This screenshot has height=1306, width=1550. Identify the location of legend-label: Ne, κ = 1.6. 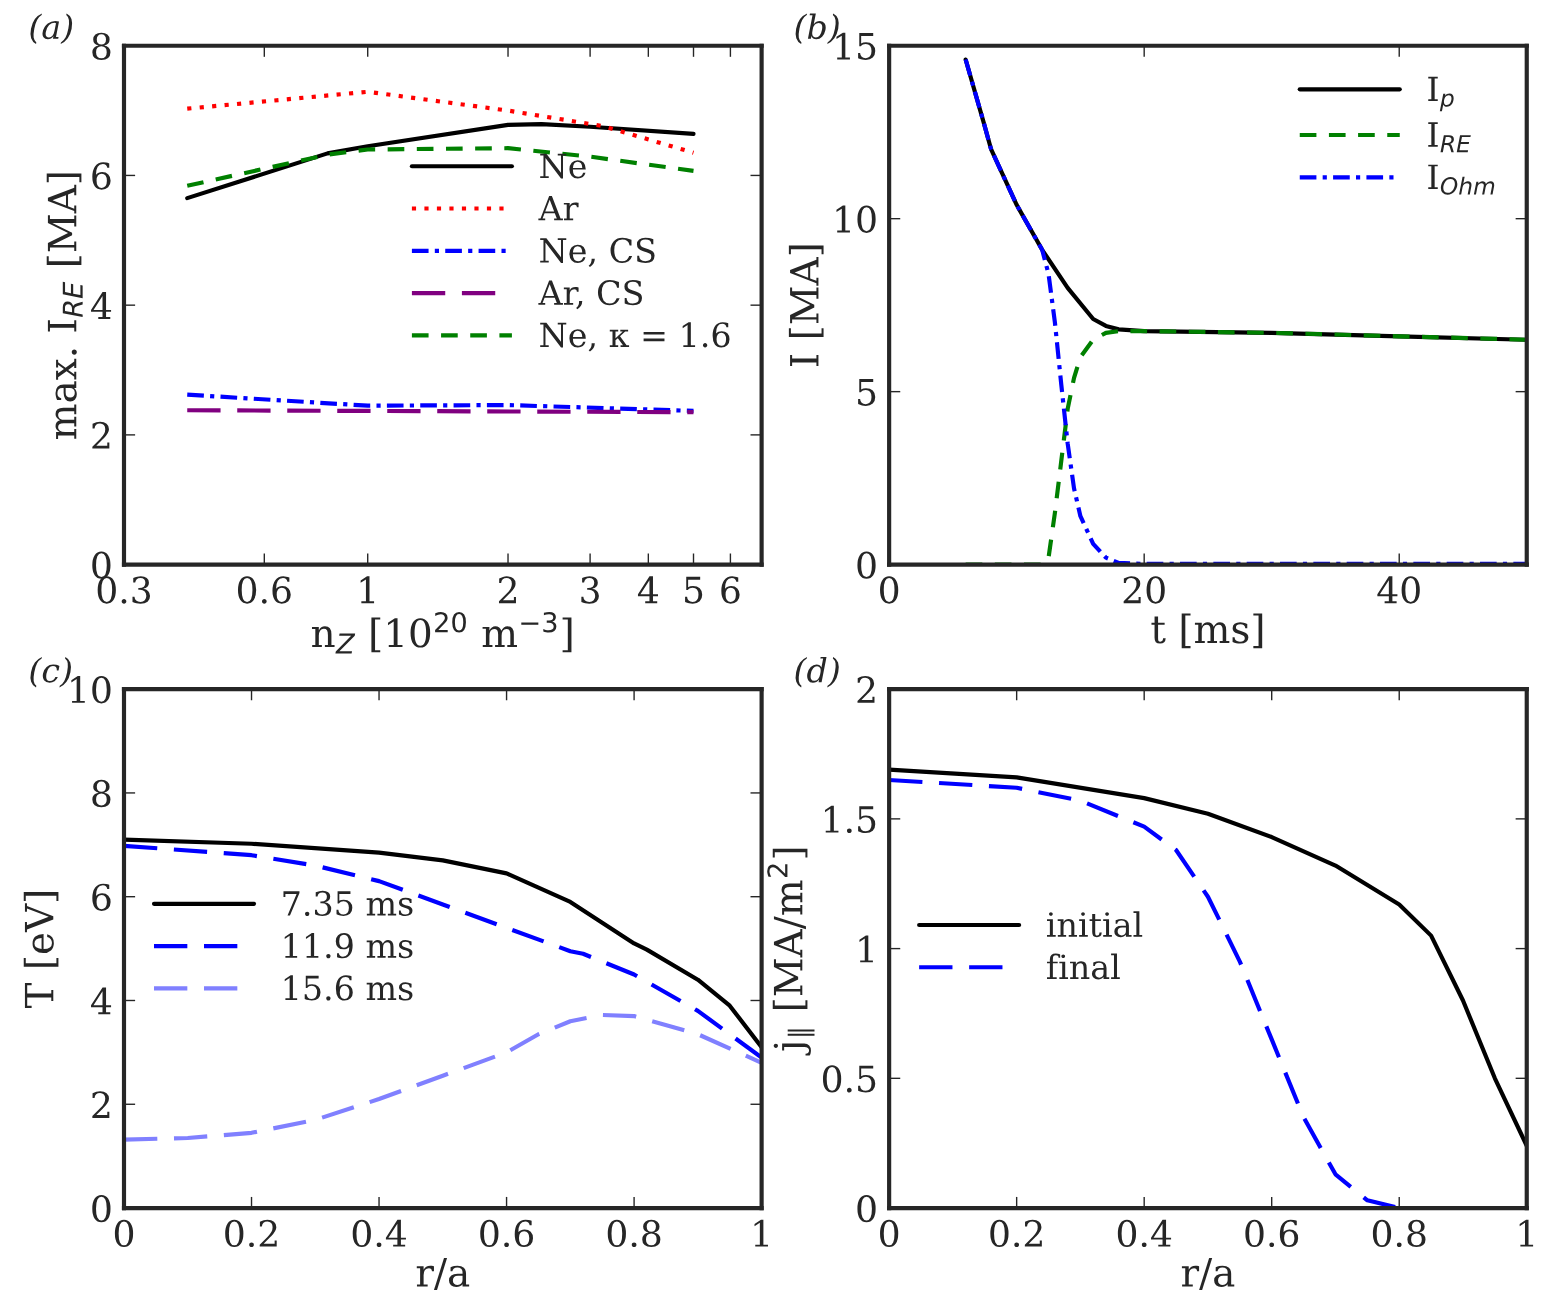
(635, 337).